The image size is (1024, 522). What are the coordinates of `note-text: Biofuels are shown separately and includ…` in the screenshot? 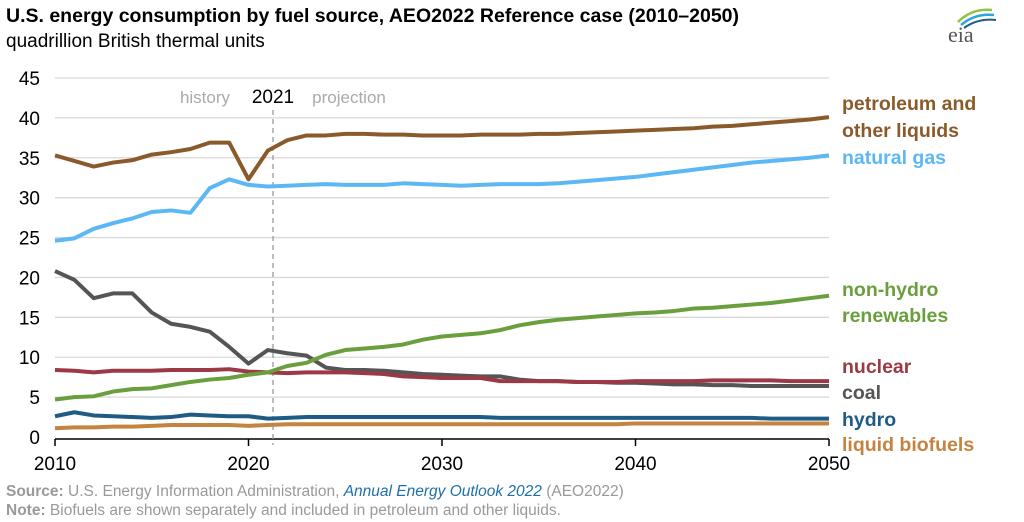 It's located at (303, 510).